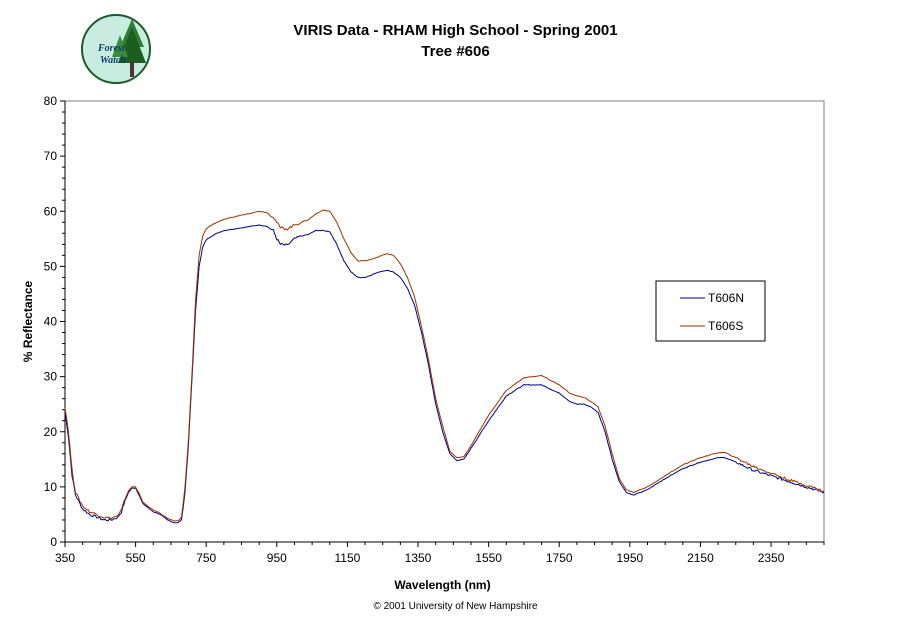 Image resolution: width=911 pixels, height=623 pixels. Describe the element at coordinates (455, 51) in the screenshot. I see `chart-subtitle: Tree #606` at that location.